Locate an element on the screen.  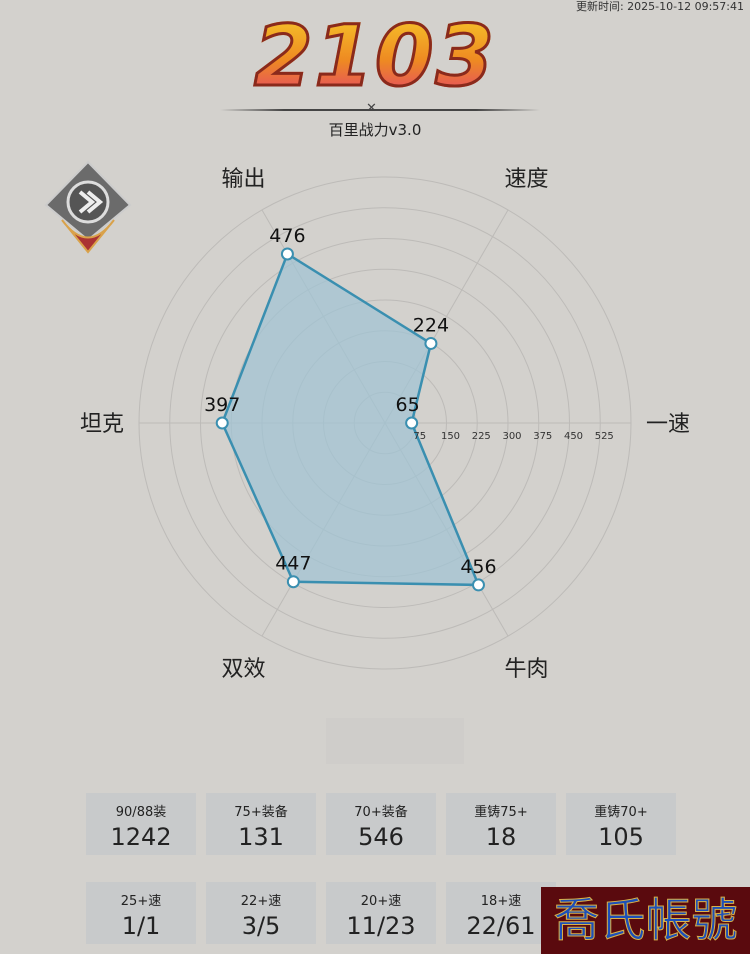
data-label: 397 is located at coordinates (222, 405).